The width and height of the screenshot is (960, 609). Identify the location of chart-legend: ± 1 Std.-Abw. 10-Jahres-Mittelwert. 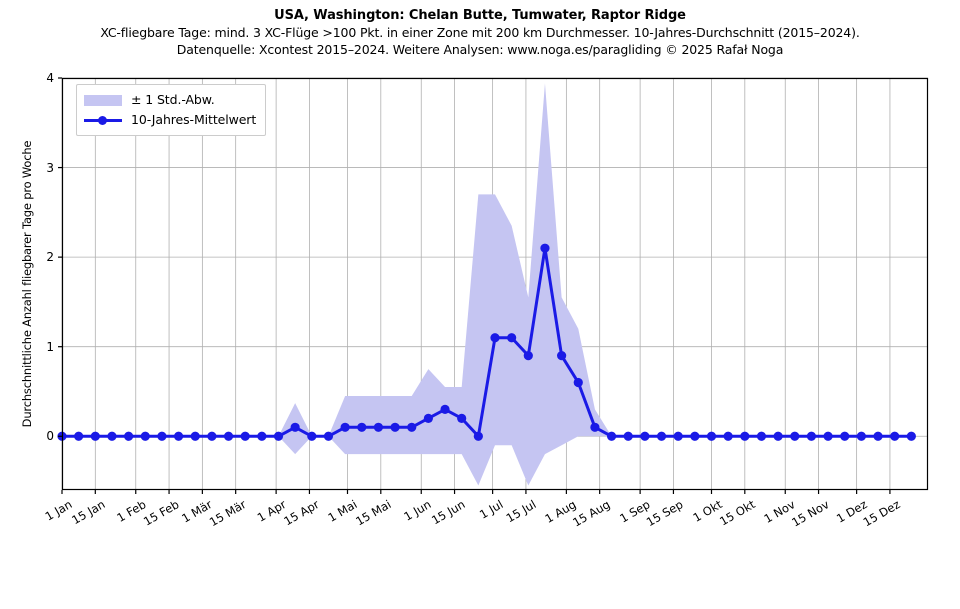
(171, 110).